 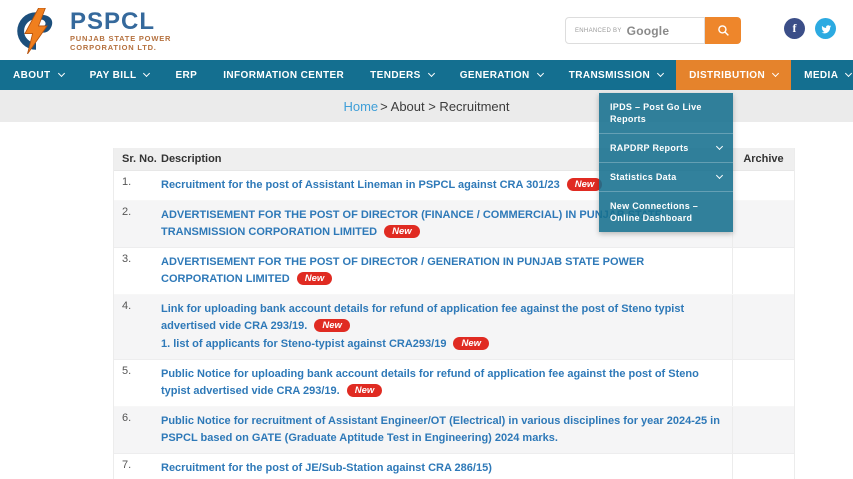 I want to click on dropdown-item-label: Statistics Data, so click(x=643, y=177).